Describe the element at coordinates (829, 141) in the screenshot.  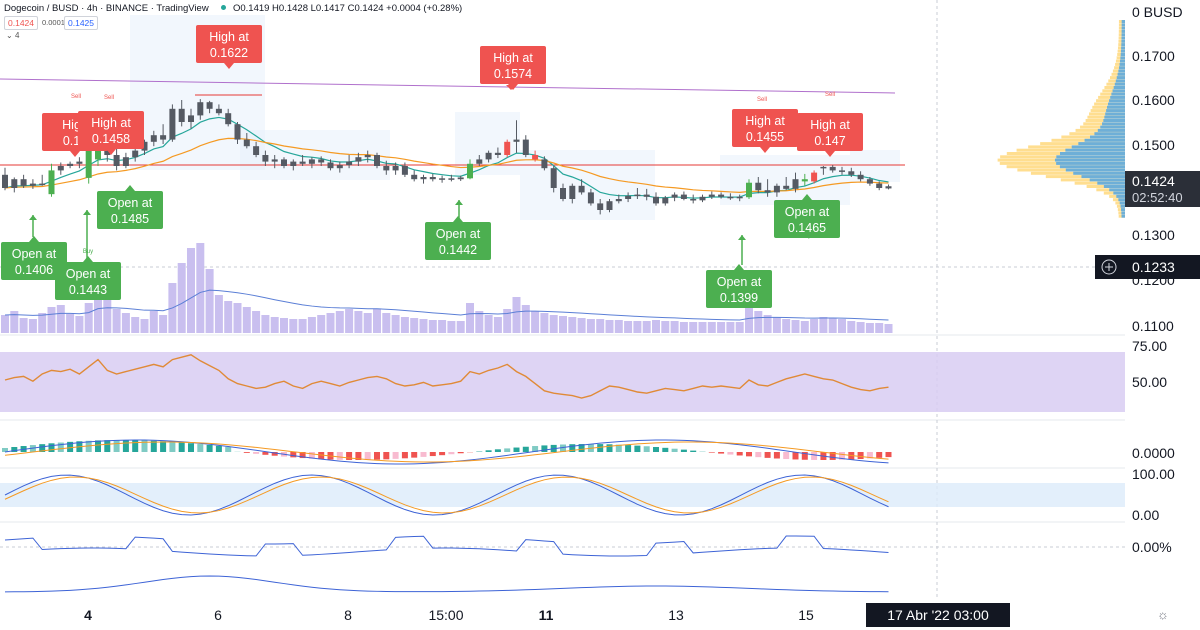
I see `high-callout-text: 0.147` at that location.